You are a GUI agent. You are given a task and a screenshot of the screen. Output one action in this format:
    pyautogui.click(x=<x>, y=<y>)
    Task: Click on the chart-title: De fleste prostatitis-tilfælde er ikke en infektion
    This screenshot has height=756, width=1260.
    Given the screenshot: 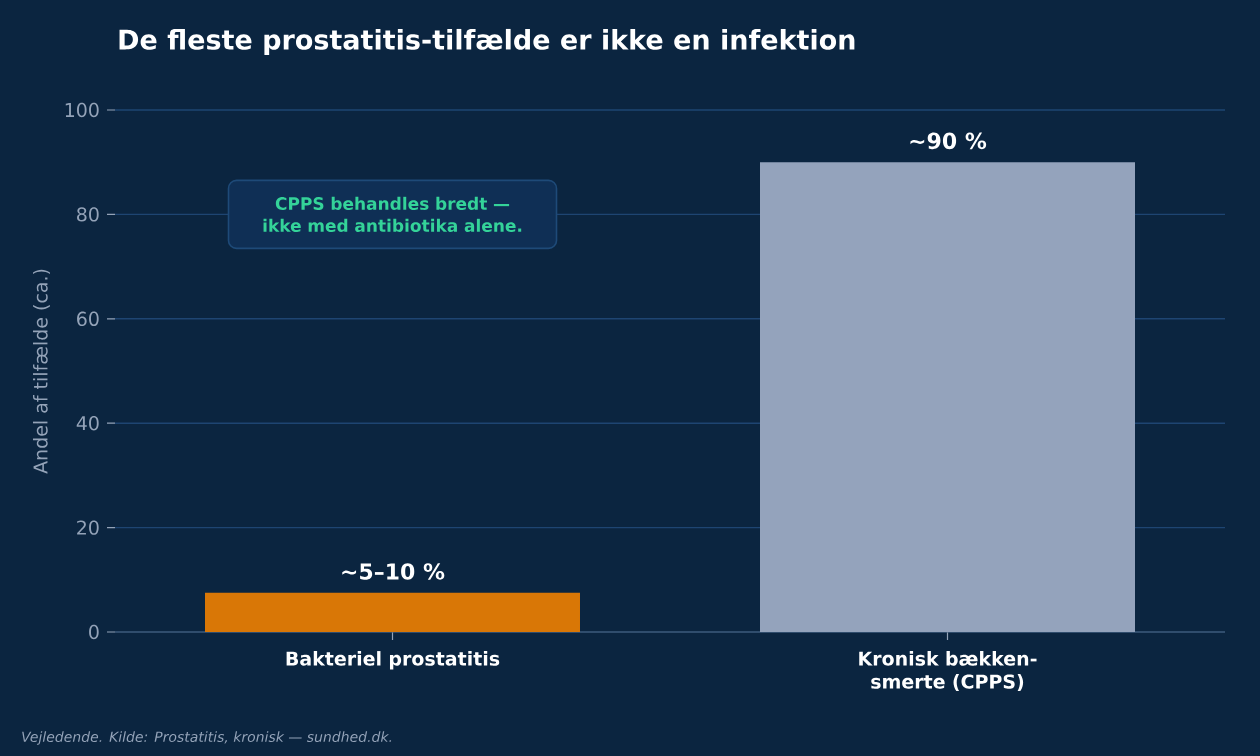 What is the action you would take?
    pyautogui.click(x=487, y=42)
    